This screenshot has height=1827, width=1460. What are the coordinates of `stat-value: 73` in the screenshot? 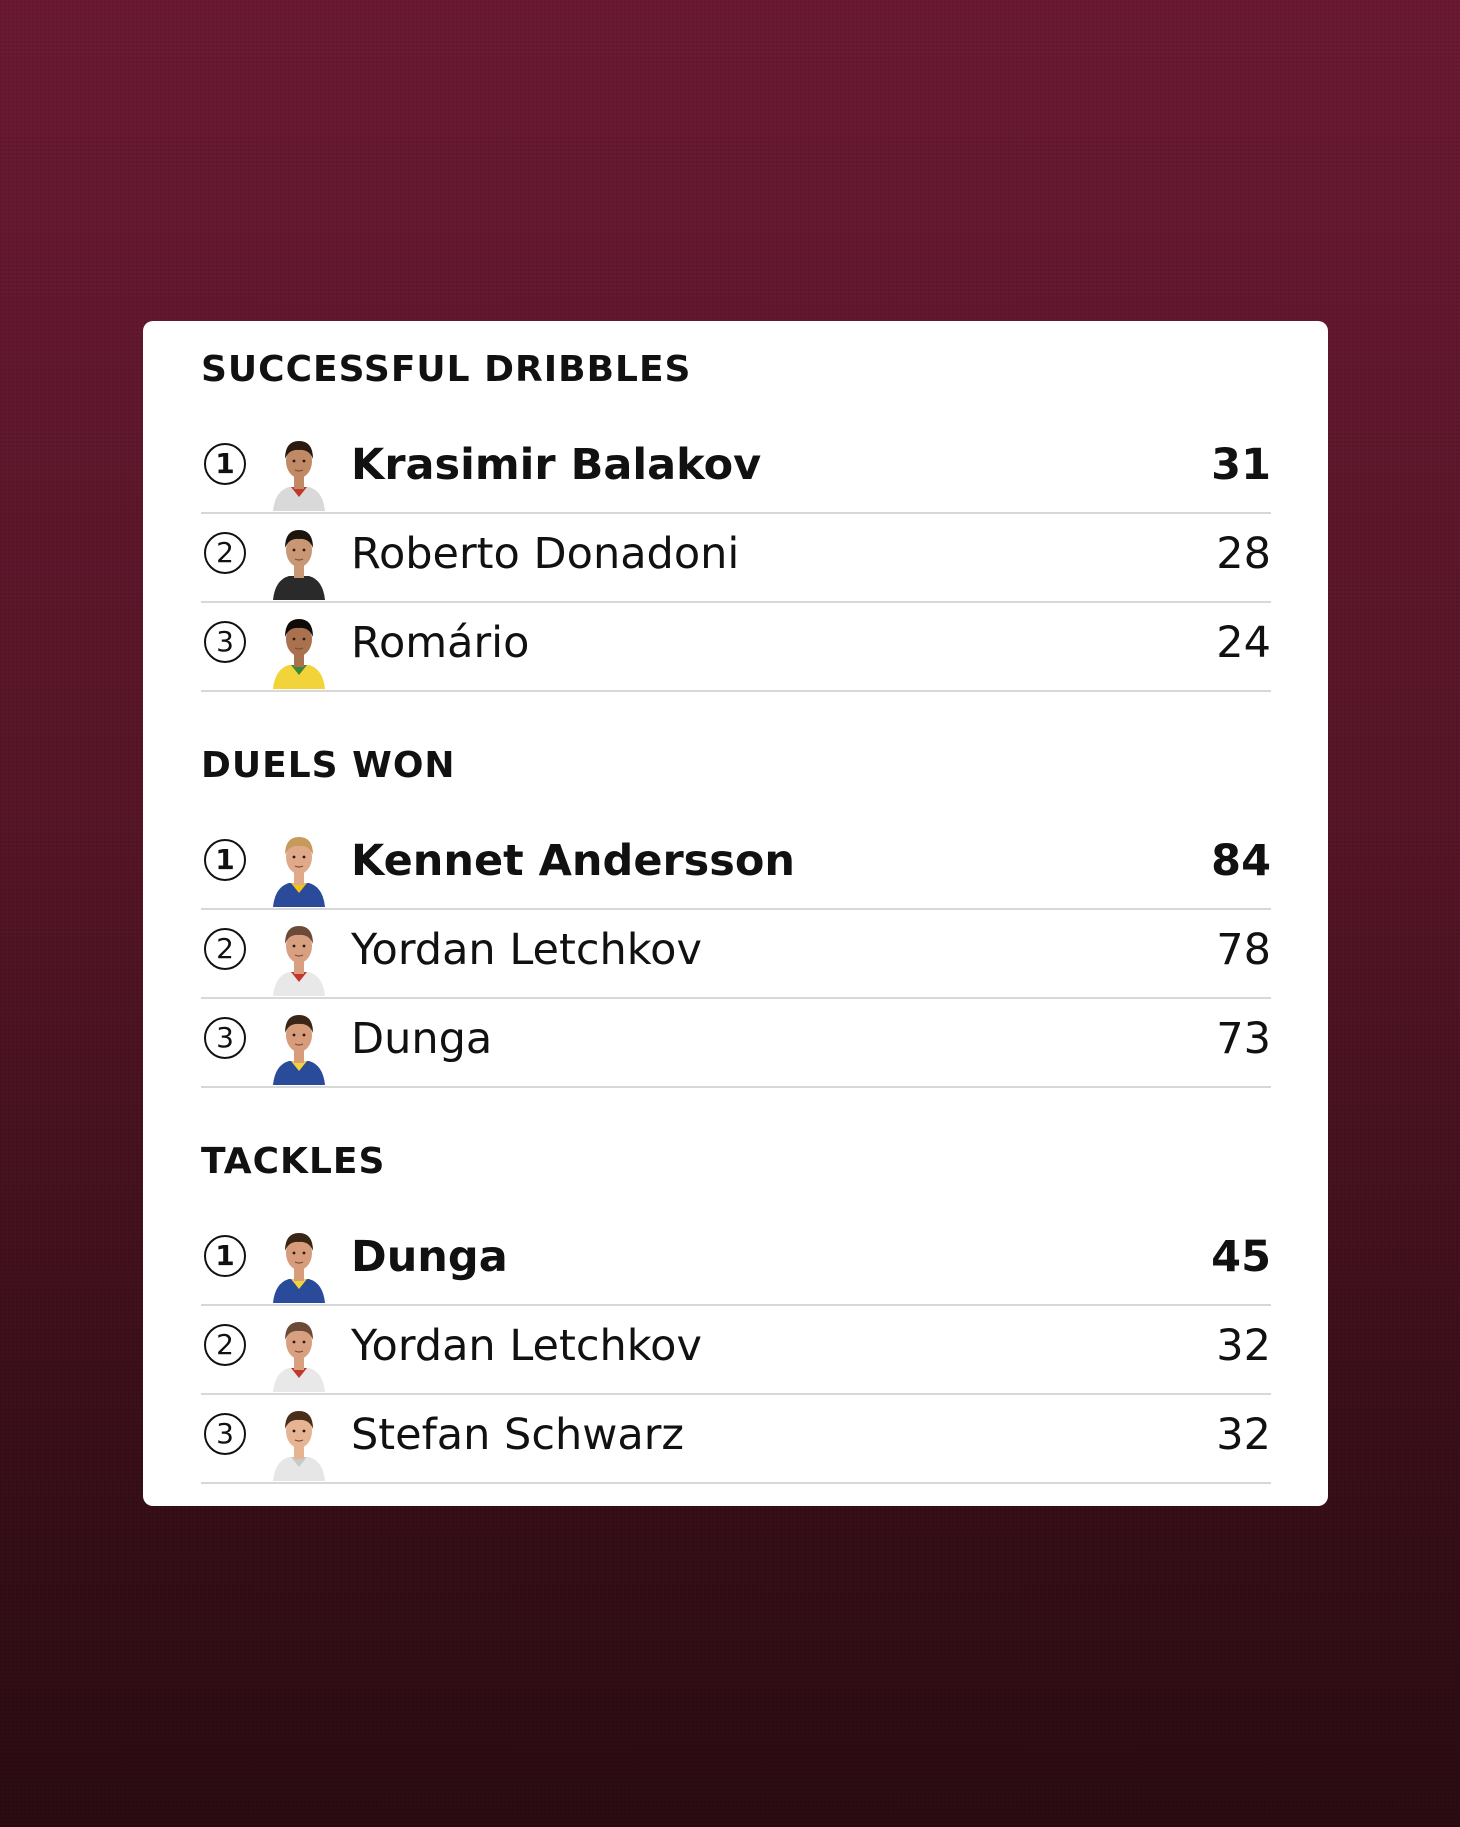 It's located at (1243, 1039).